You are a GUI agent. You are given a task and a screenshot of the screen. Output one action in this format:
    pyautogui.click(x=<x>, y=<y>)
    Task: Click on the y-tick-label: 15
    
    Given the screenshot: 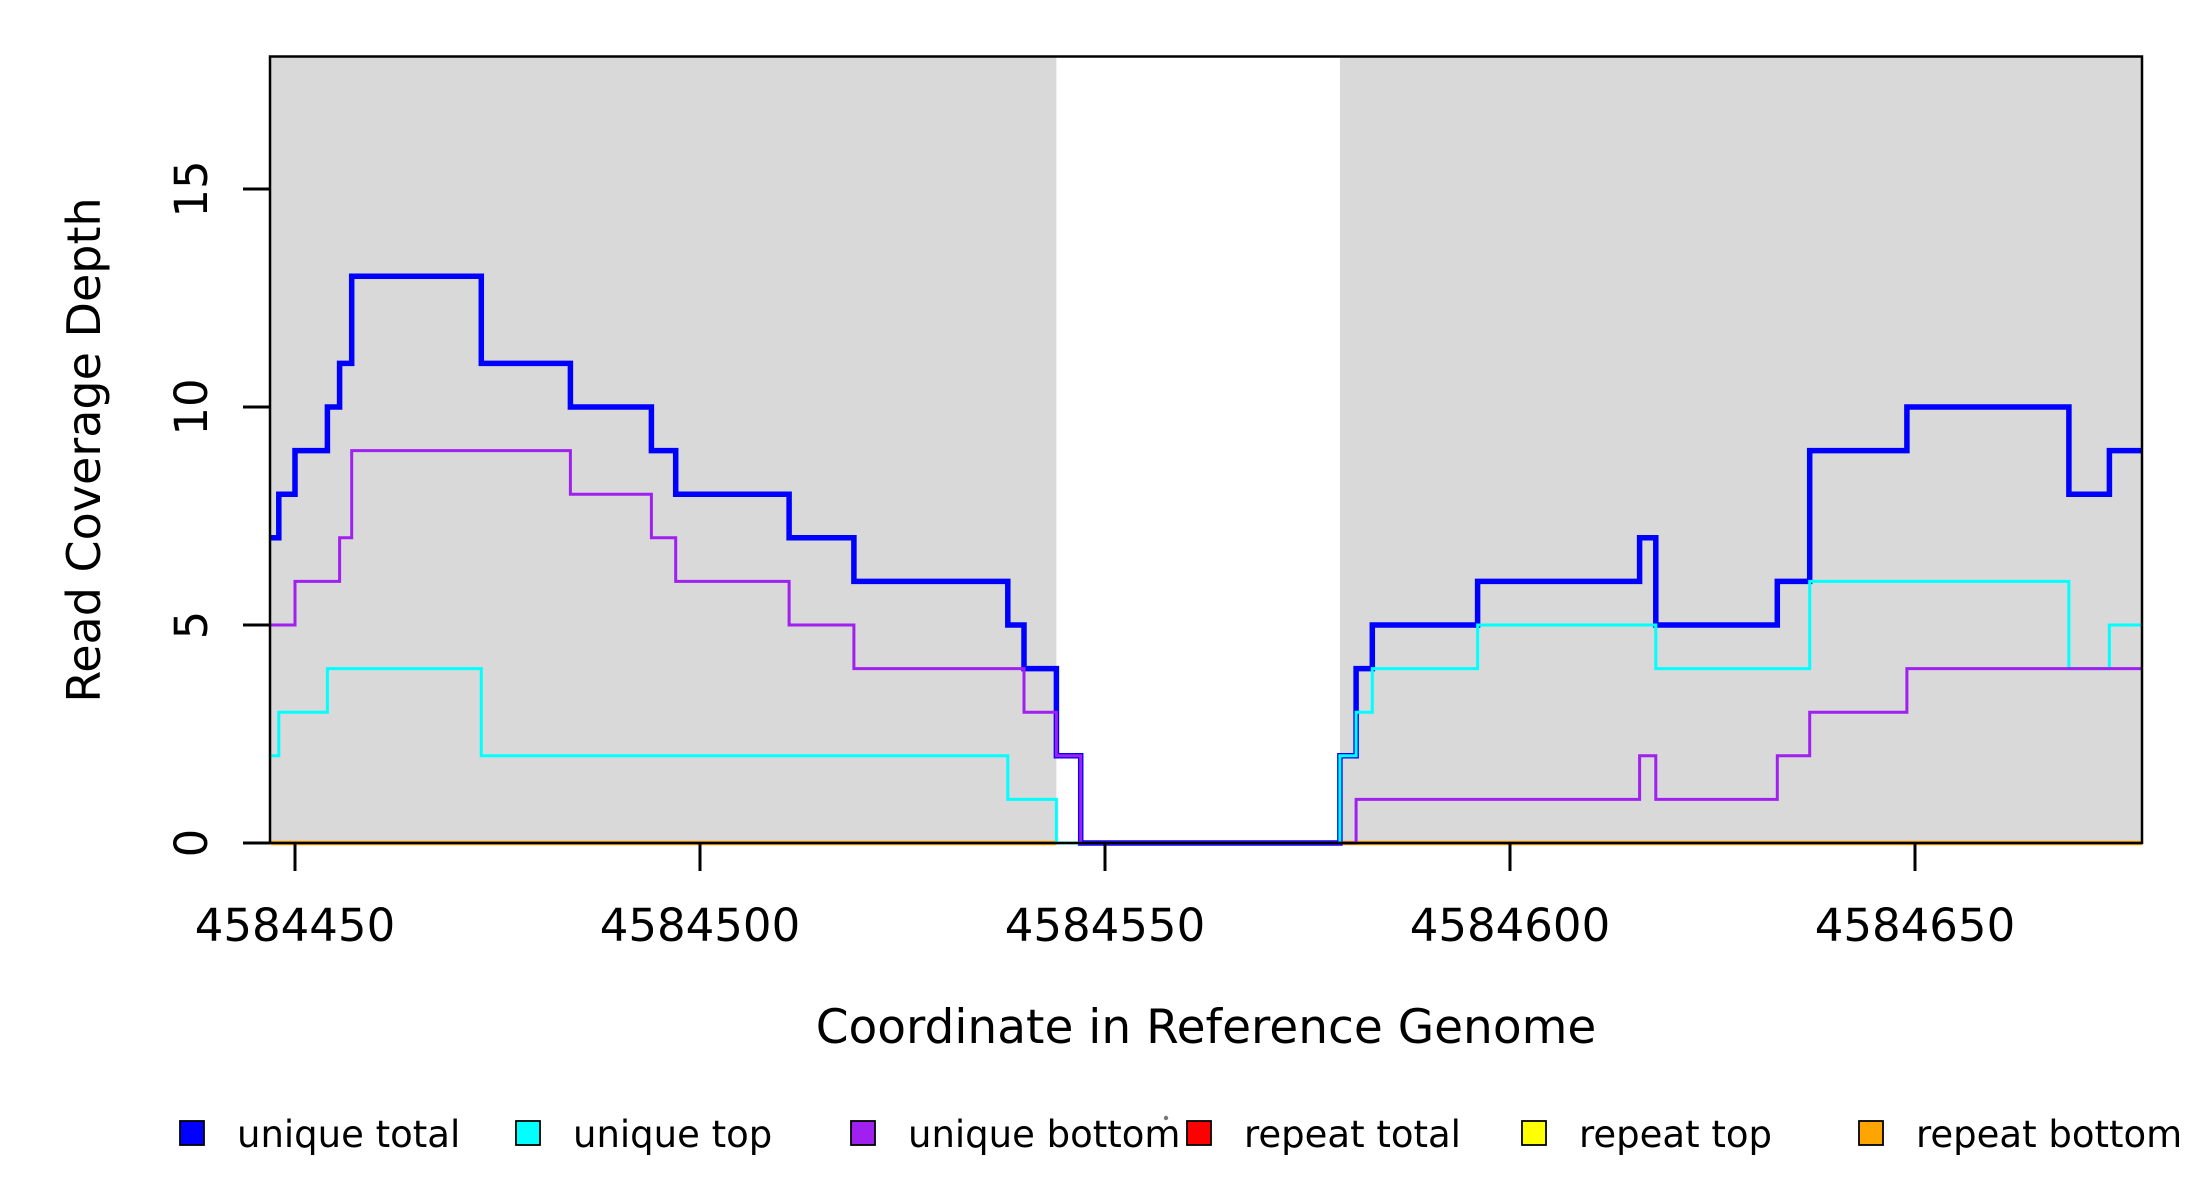 What is the action you would take?
    pyautogui.click(x=191, y=188)
    